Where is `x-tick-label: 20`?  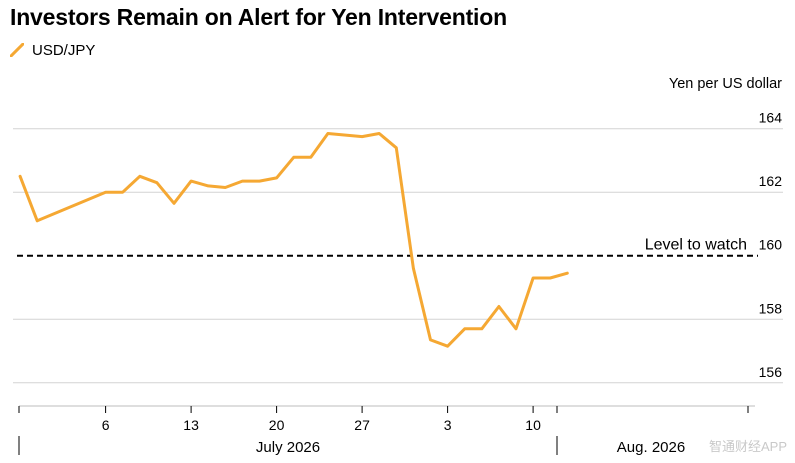 x-tick-label: 20 is located at coordinates (277, 425).